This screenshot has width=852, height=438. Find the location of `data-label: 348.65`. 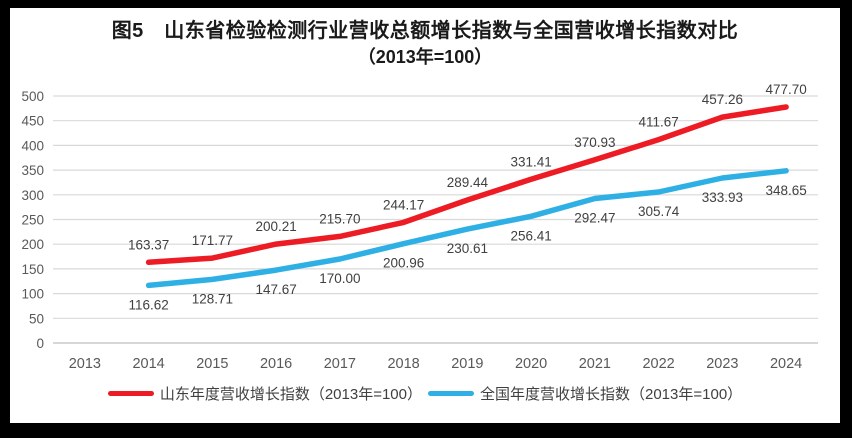

data-label: 348.65 is located at coordinates (785, 190).